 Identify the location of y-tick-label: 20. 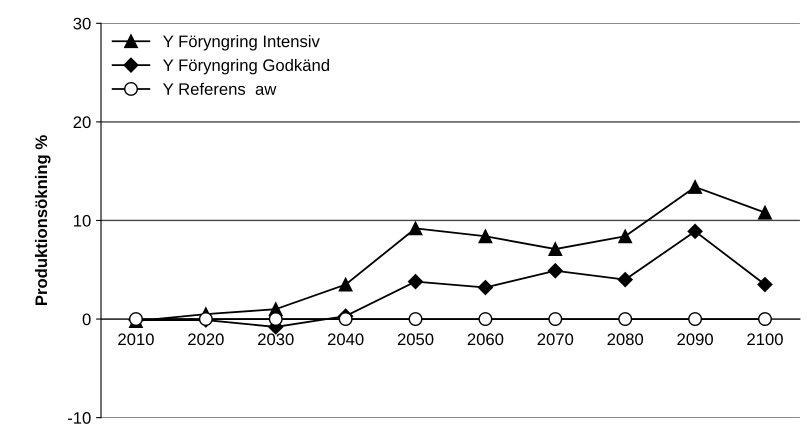
(82, 122).